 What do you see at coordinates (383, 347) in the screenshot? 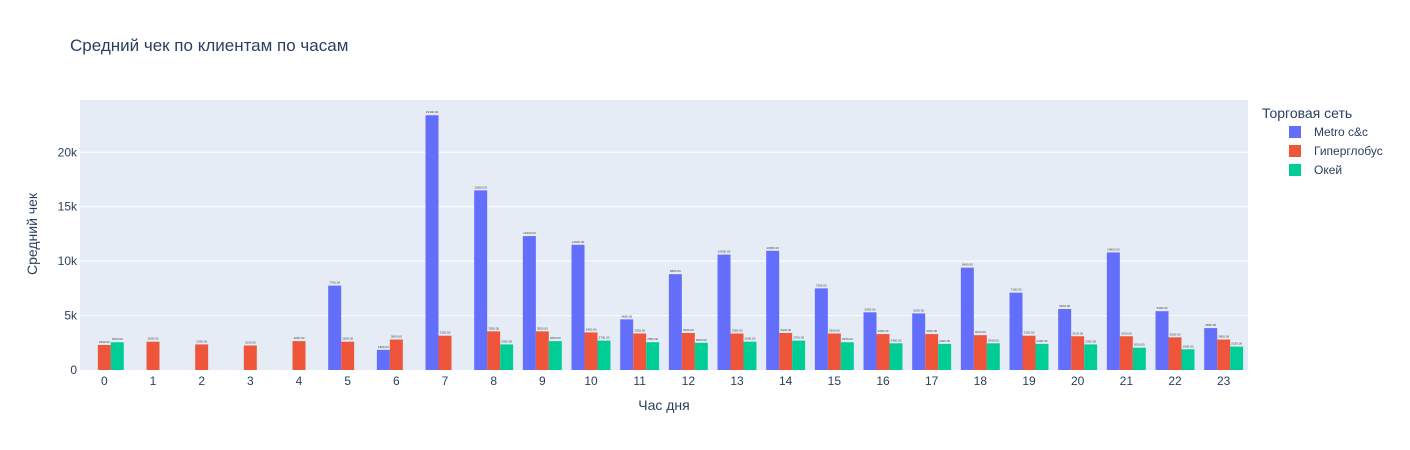
I see `bar-data-label: 1850.00` at bounding box center [383, 347].